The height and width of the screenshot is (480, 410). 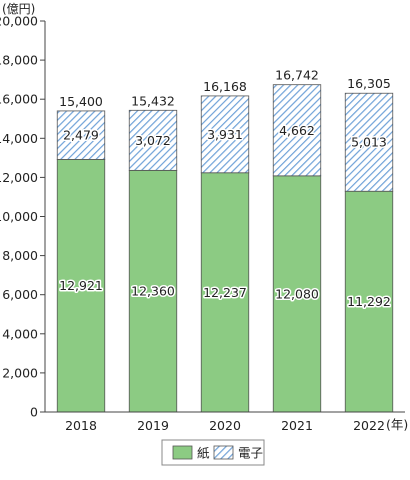 I want to click on y-tick-label: 0, so click(x=34, y=412).